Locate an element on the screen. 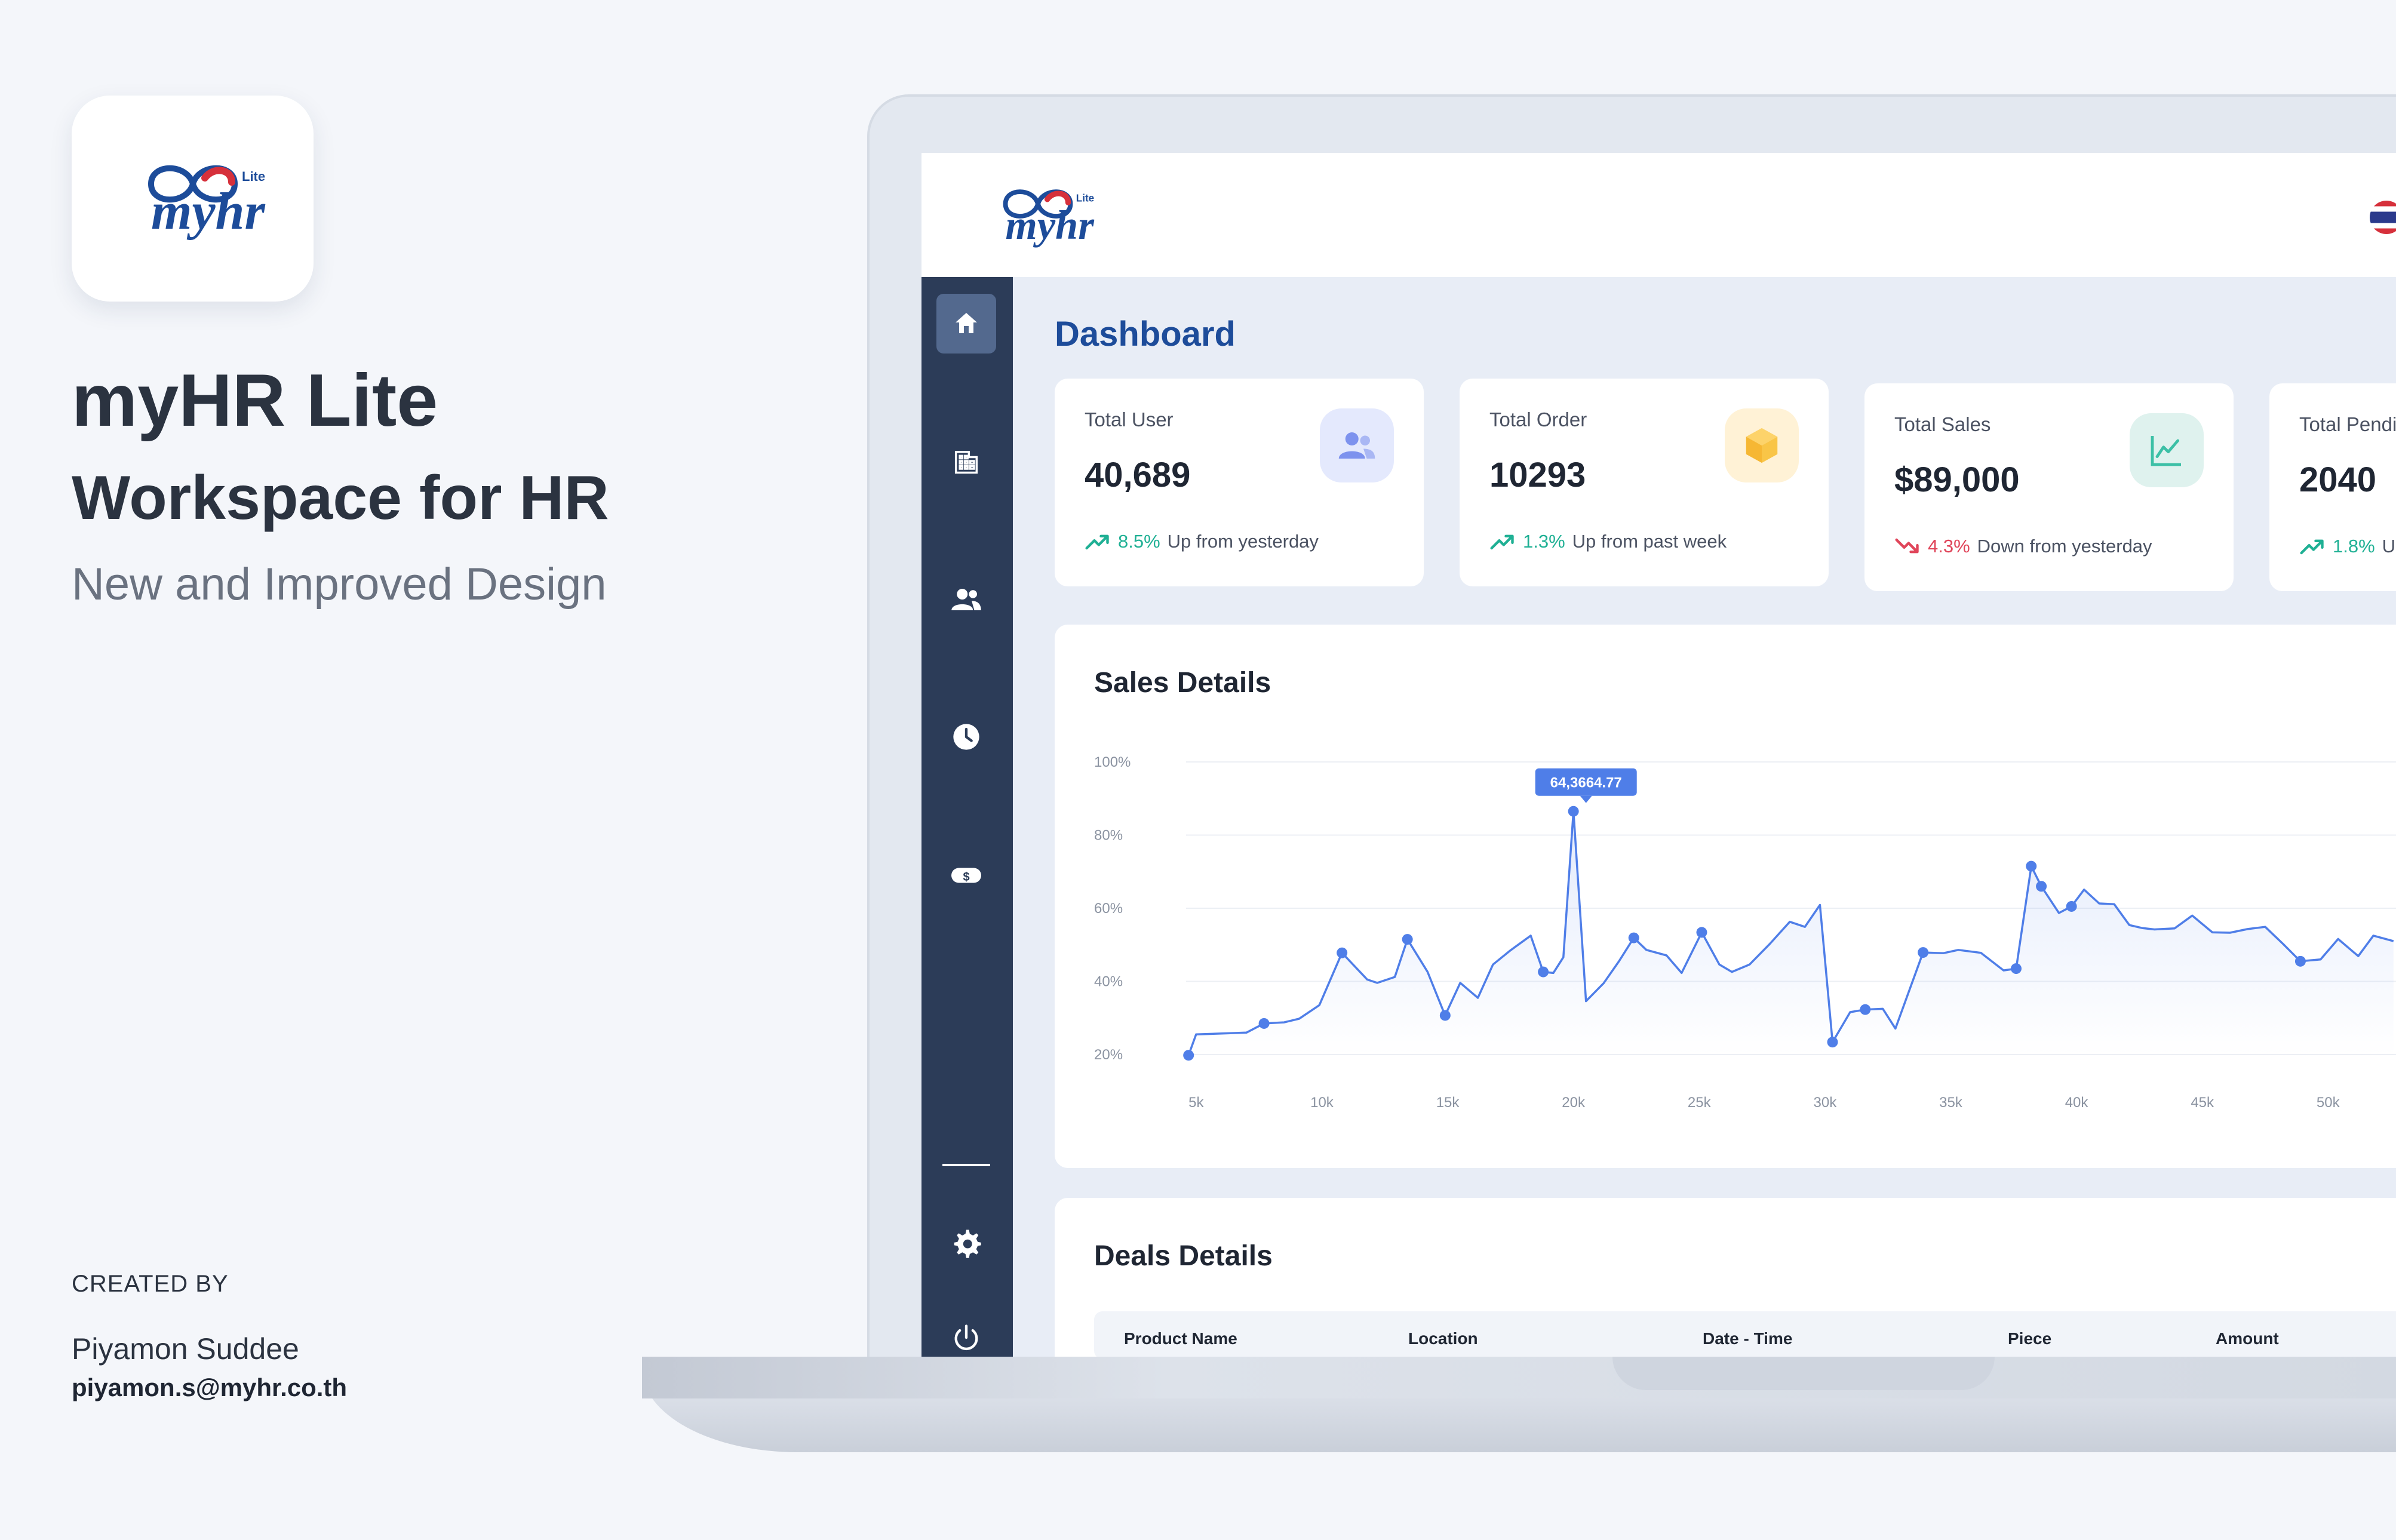 The image size is (2396, 1540). sidebar-item-settings is located at coordinates (966, 1243).